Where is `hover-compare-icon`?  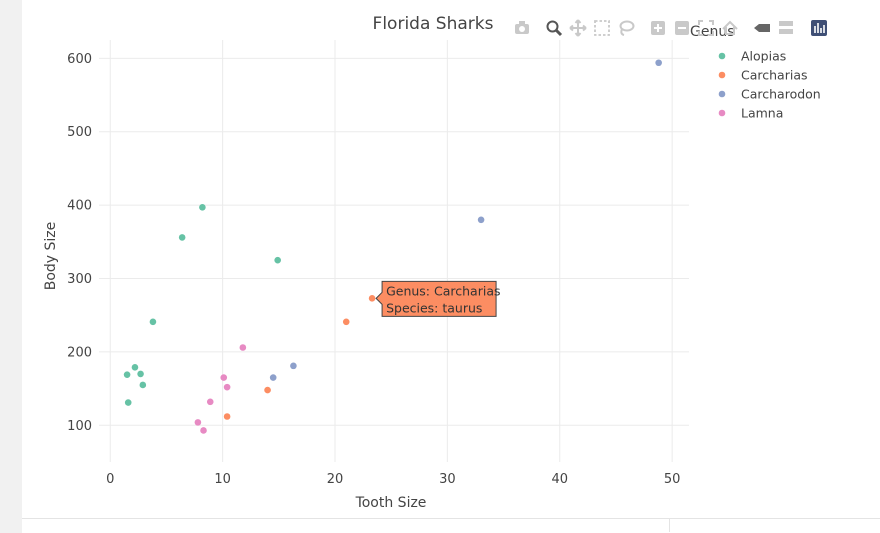
hover-compare-icon is located at coordinates (819, 28).